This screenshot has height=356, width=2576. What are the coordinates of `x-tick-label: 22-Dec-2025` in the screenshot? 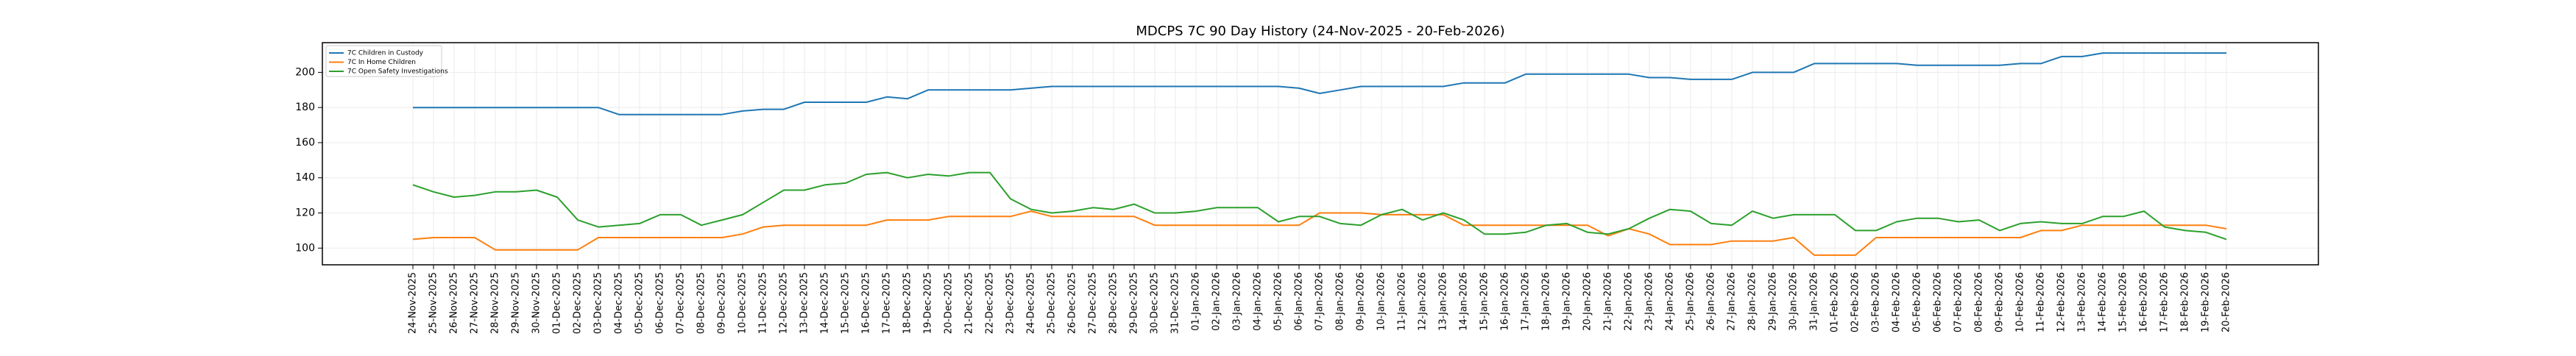 It's located at (991, 303).